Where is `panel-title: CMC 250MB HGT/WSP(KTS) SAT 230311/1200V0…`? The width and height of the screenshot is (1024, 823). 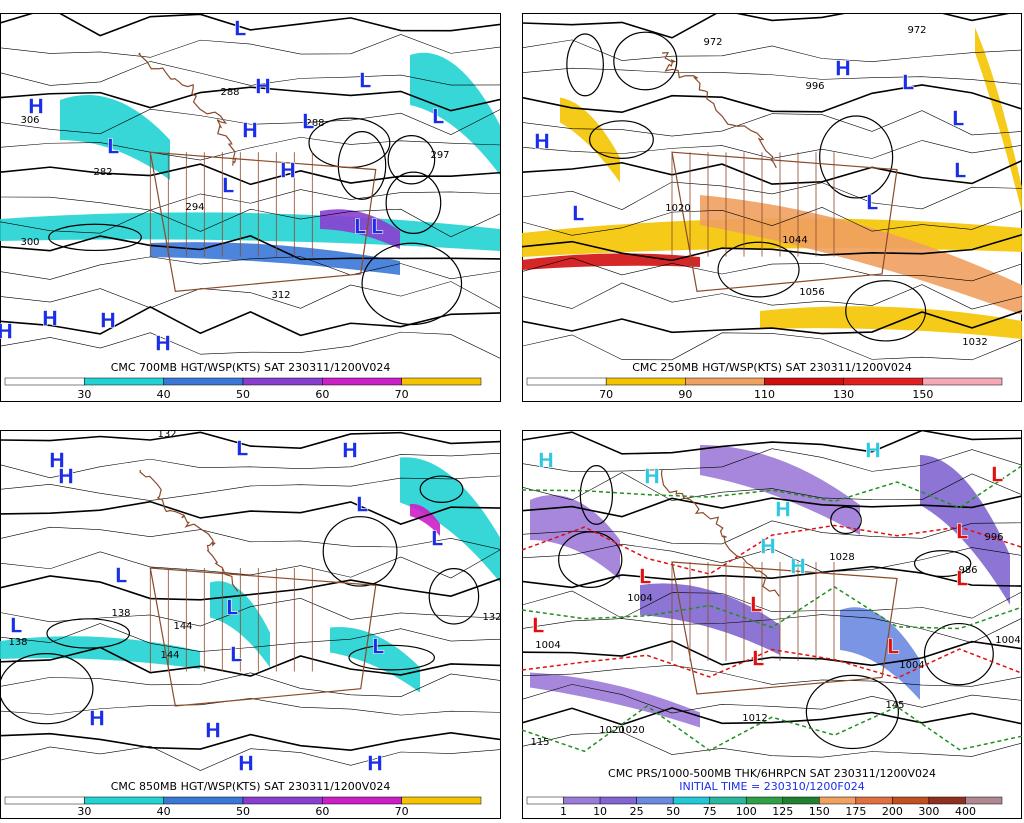 panel-title: CMC 250MB HGT/WSP(KTS) SAT 230311/1200V0… is located at coordinates (772, 367).